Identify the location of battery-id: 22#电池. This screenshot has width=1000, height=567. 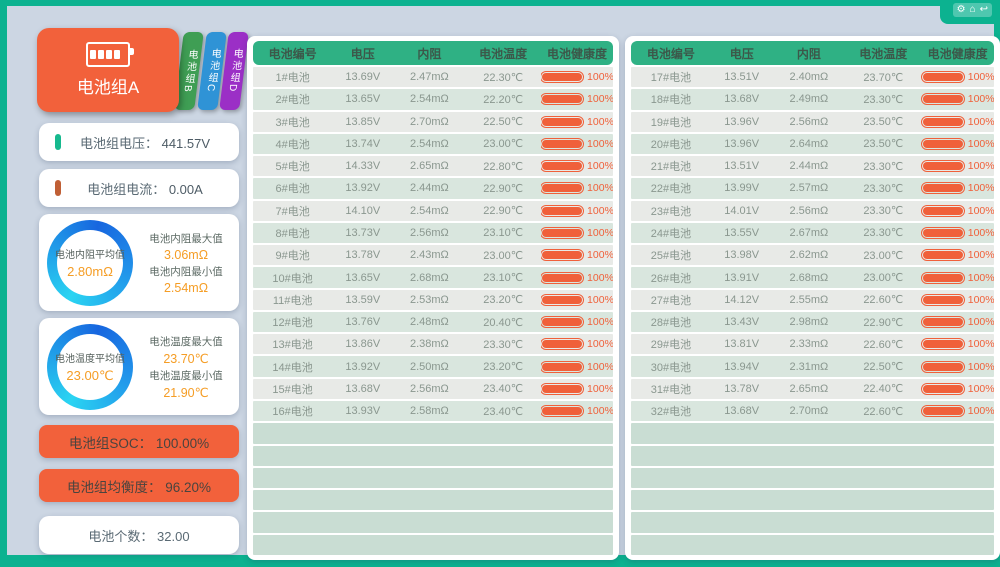
(671, 189).